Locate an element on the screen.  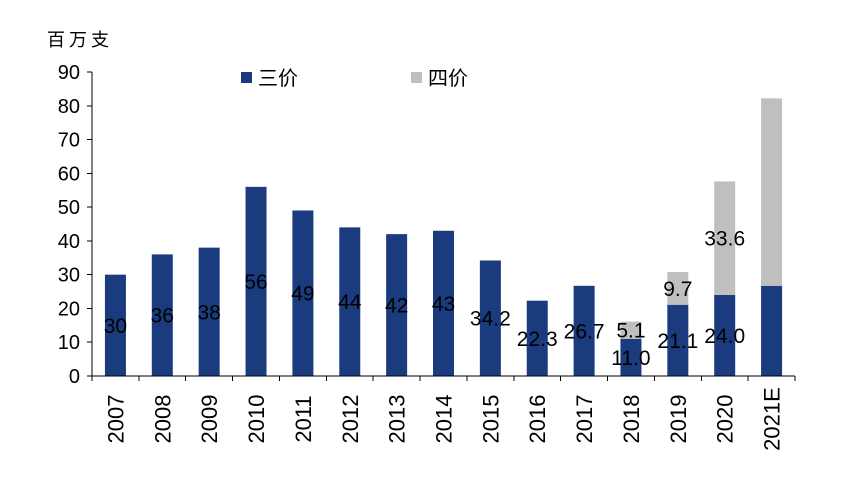
bar-trivalent-2019 is located at coordinates (678, 340).